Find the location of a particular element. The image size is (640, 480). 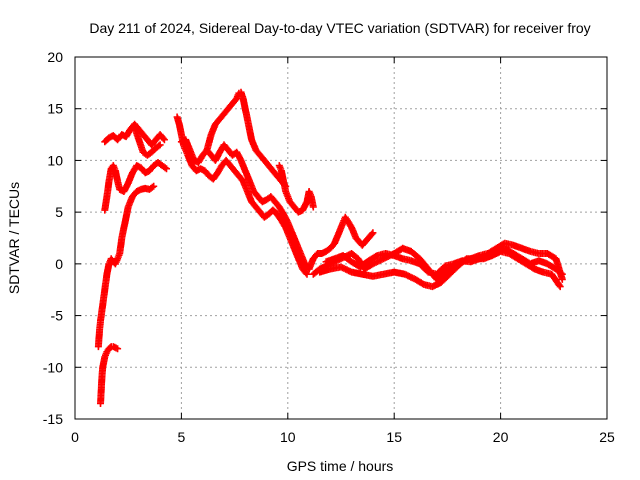

y-tick-label: 0 is located at coordinates (59, 264).